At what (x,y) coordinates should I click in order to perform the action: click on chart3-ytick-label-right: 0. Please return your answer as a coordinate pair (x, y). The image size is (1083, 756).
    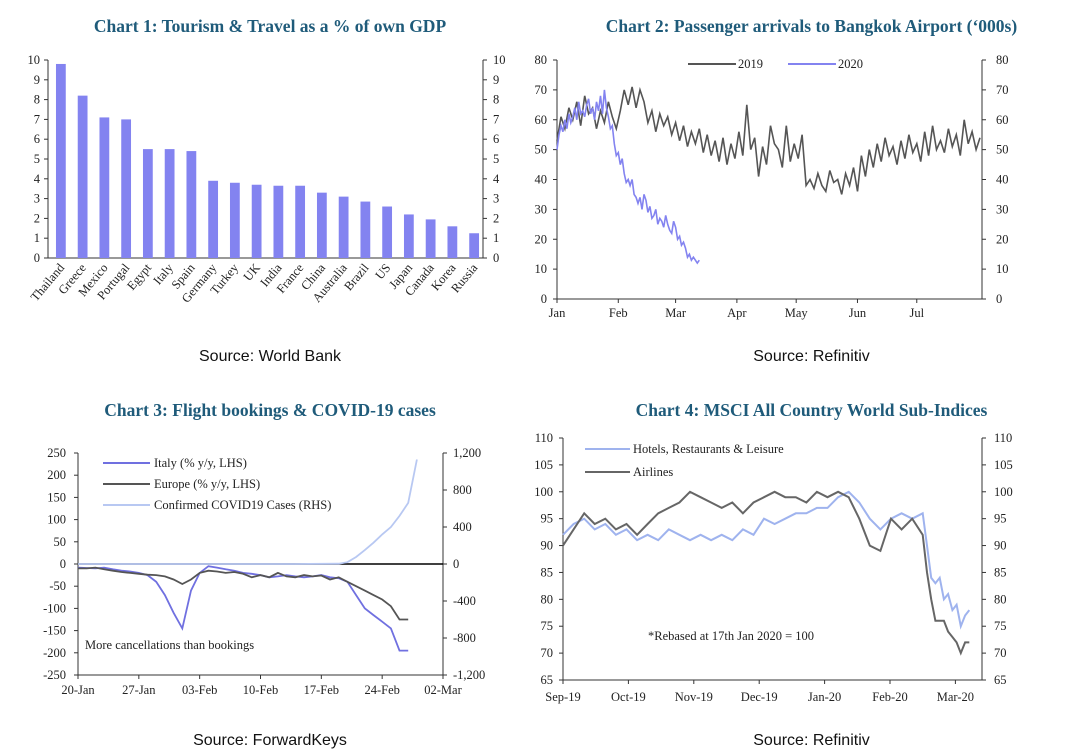
    Looking at the image, I should click on (456, 564).